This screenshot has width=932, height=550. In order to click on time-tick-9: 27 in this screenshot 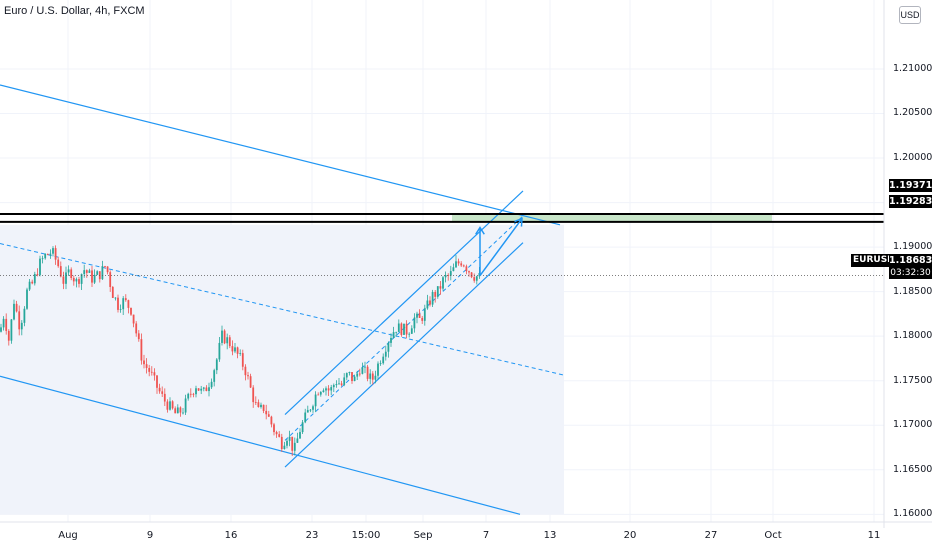, I will do `click(711, 535)`.